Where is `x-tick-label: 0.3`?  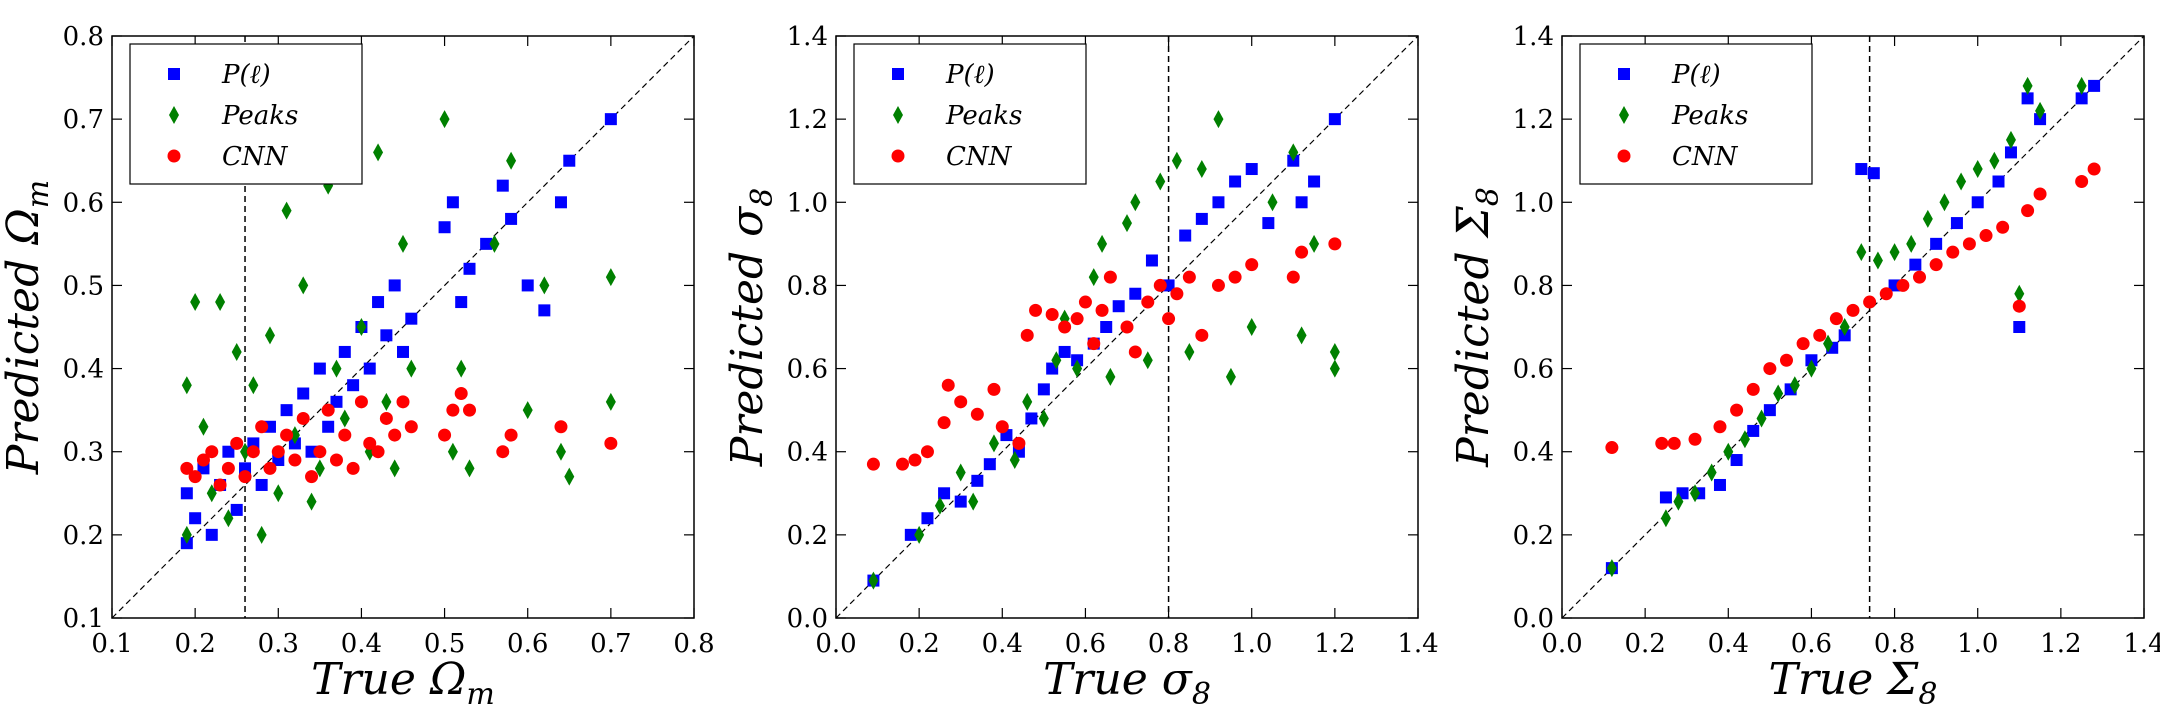
x-tick-label: 0.3 is located at coordinates (278, 644).